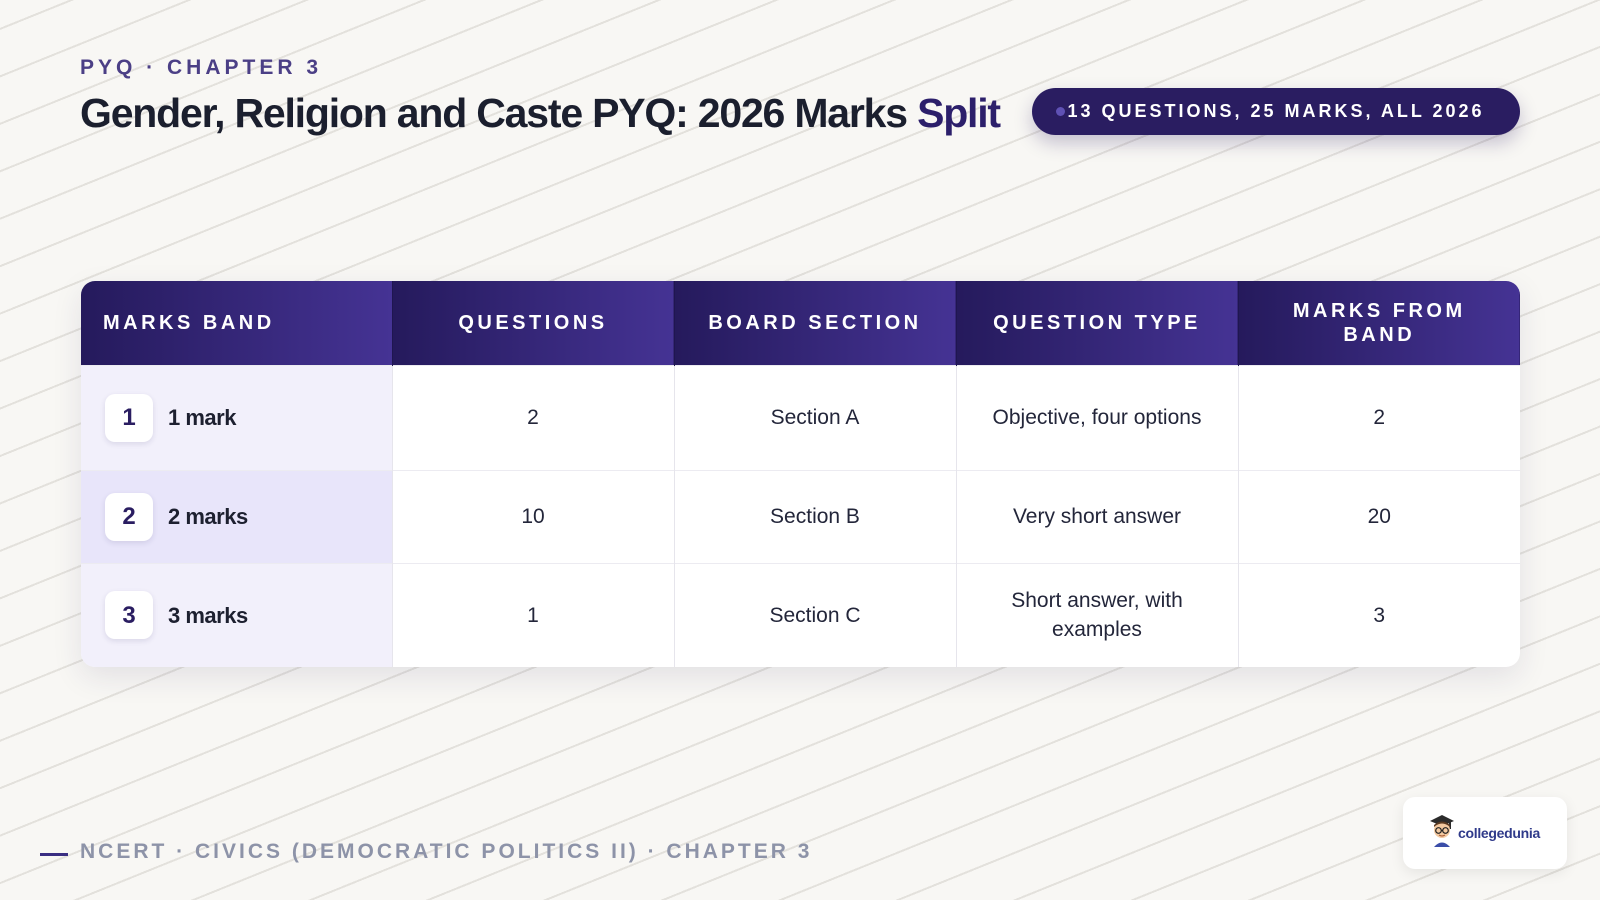 This screenshot has width=1600, height=900. I want to click on band-label: 2 marks, so click(208, 516).